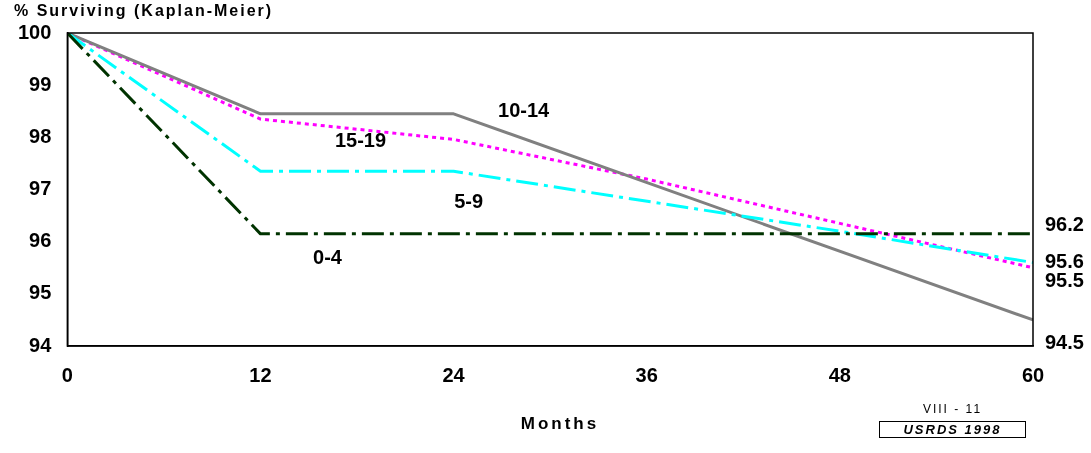 The image size is (1091, 453). Describe the element at coordinates (40, 240) in the screenshot. I see `y-tick-label: 96` at that location.